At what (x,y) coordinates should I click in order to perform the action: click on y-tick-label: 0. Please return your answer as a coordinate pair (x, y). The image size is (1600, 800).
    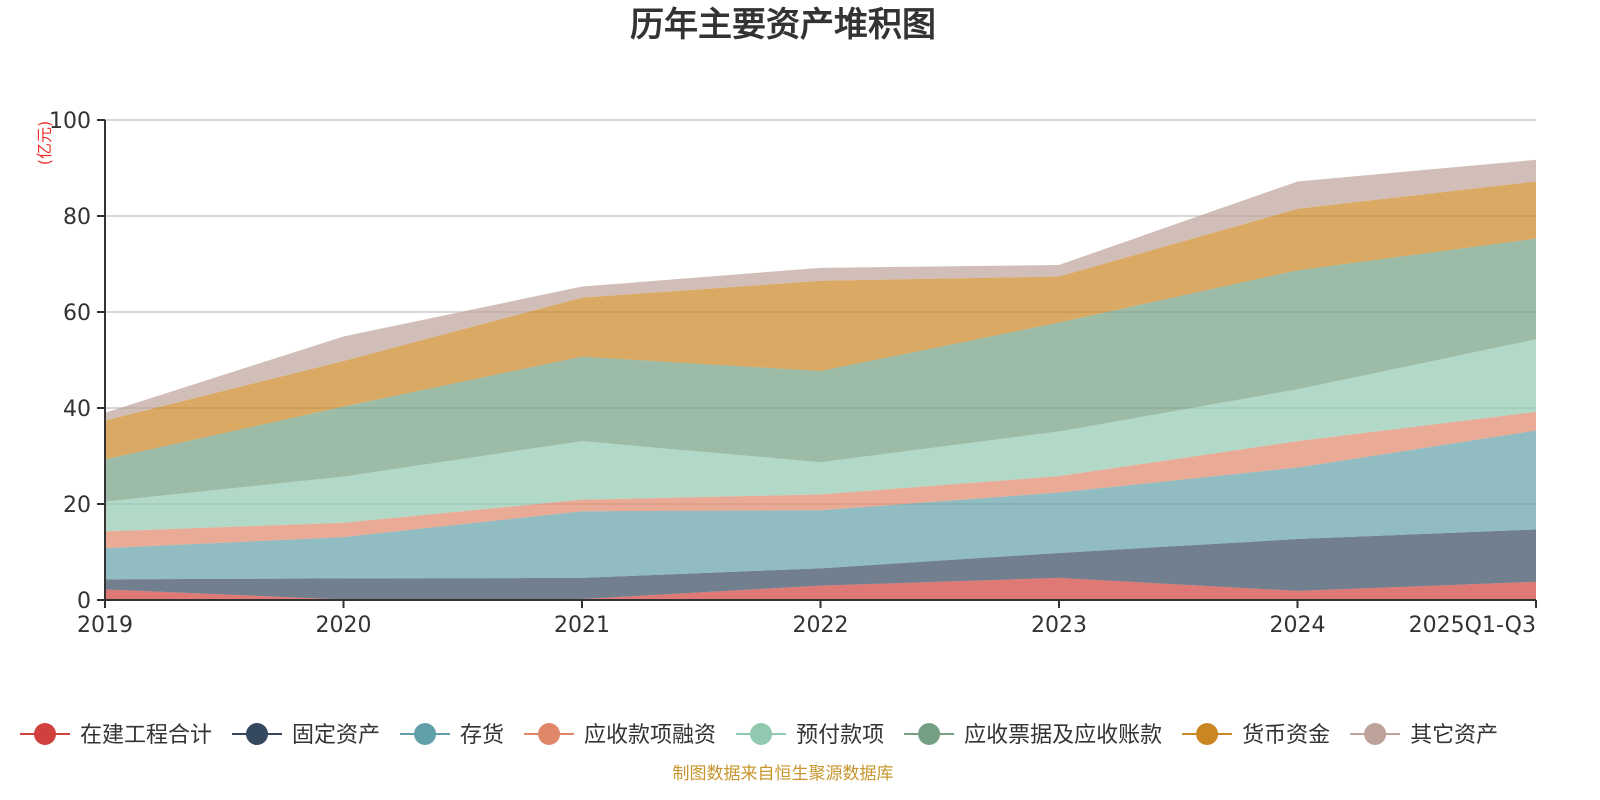
    Looking at the image, I should click on (84, 601).